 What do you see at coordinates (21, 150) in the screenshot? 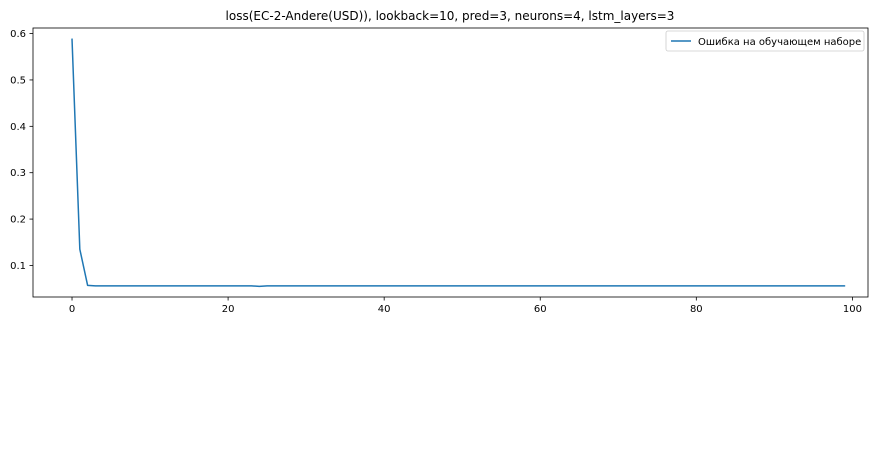
I see `y-axis: 0.1 0.2 0.3 0.4 0.5 0.6` at bounding box center [21, 150].